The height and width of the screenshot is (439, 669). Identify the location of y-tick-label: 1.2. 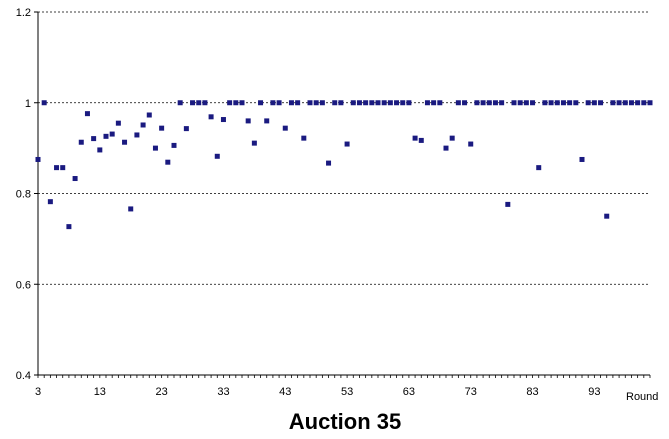
(23, 13).